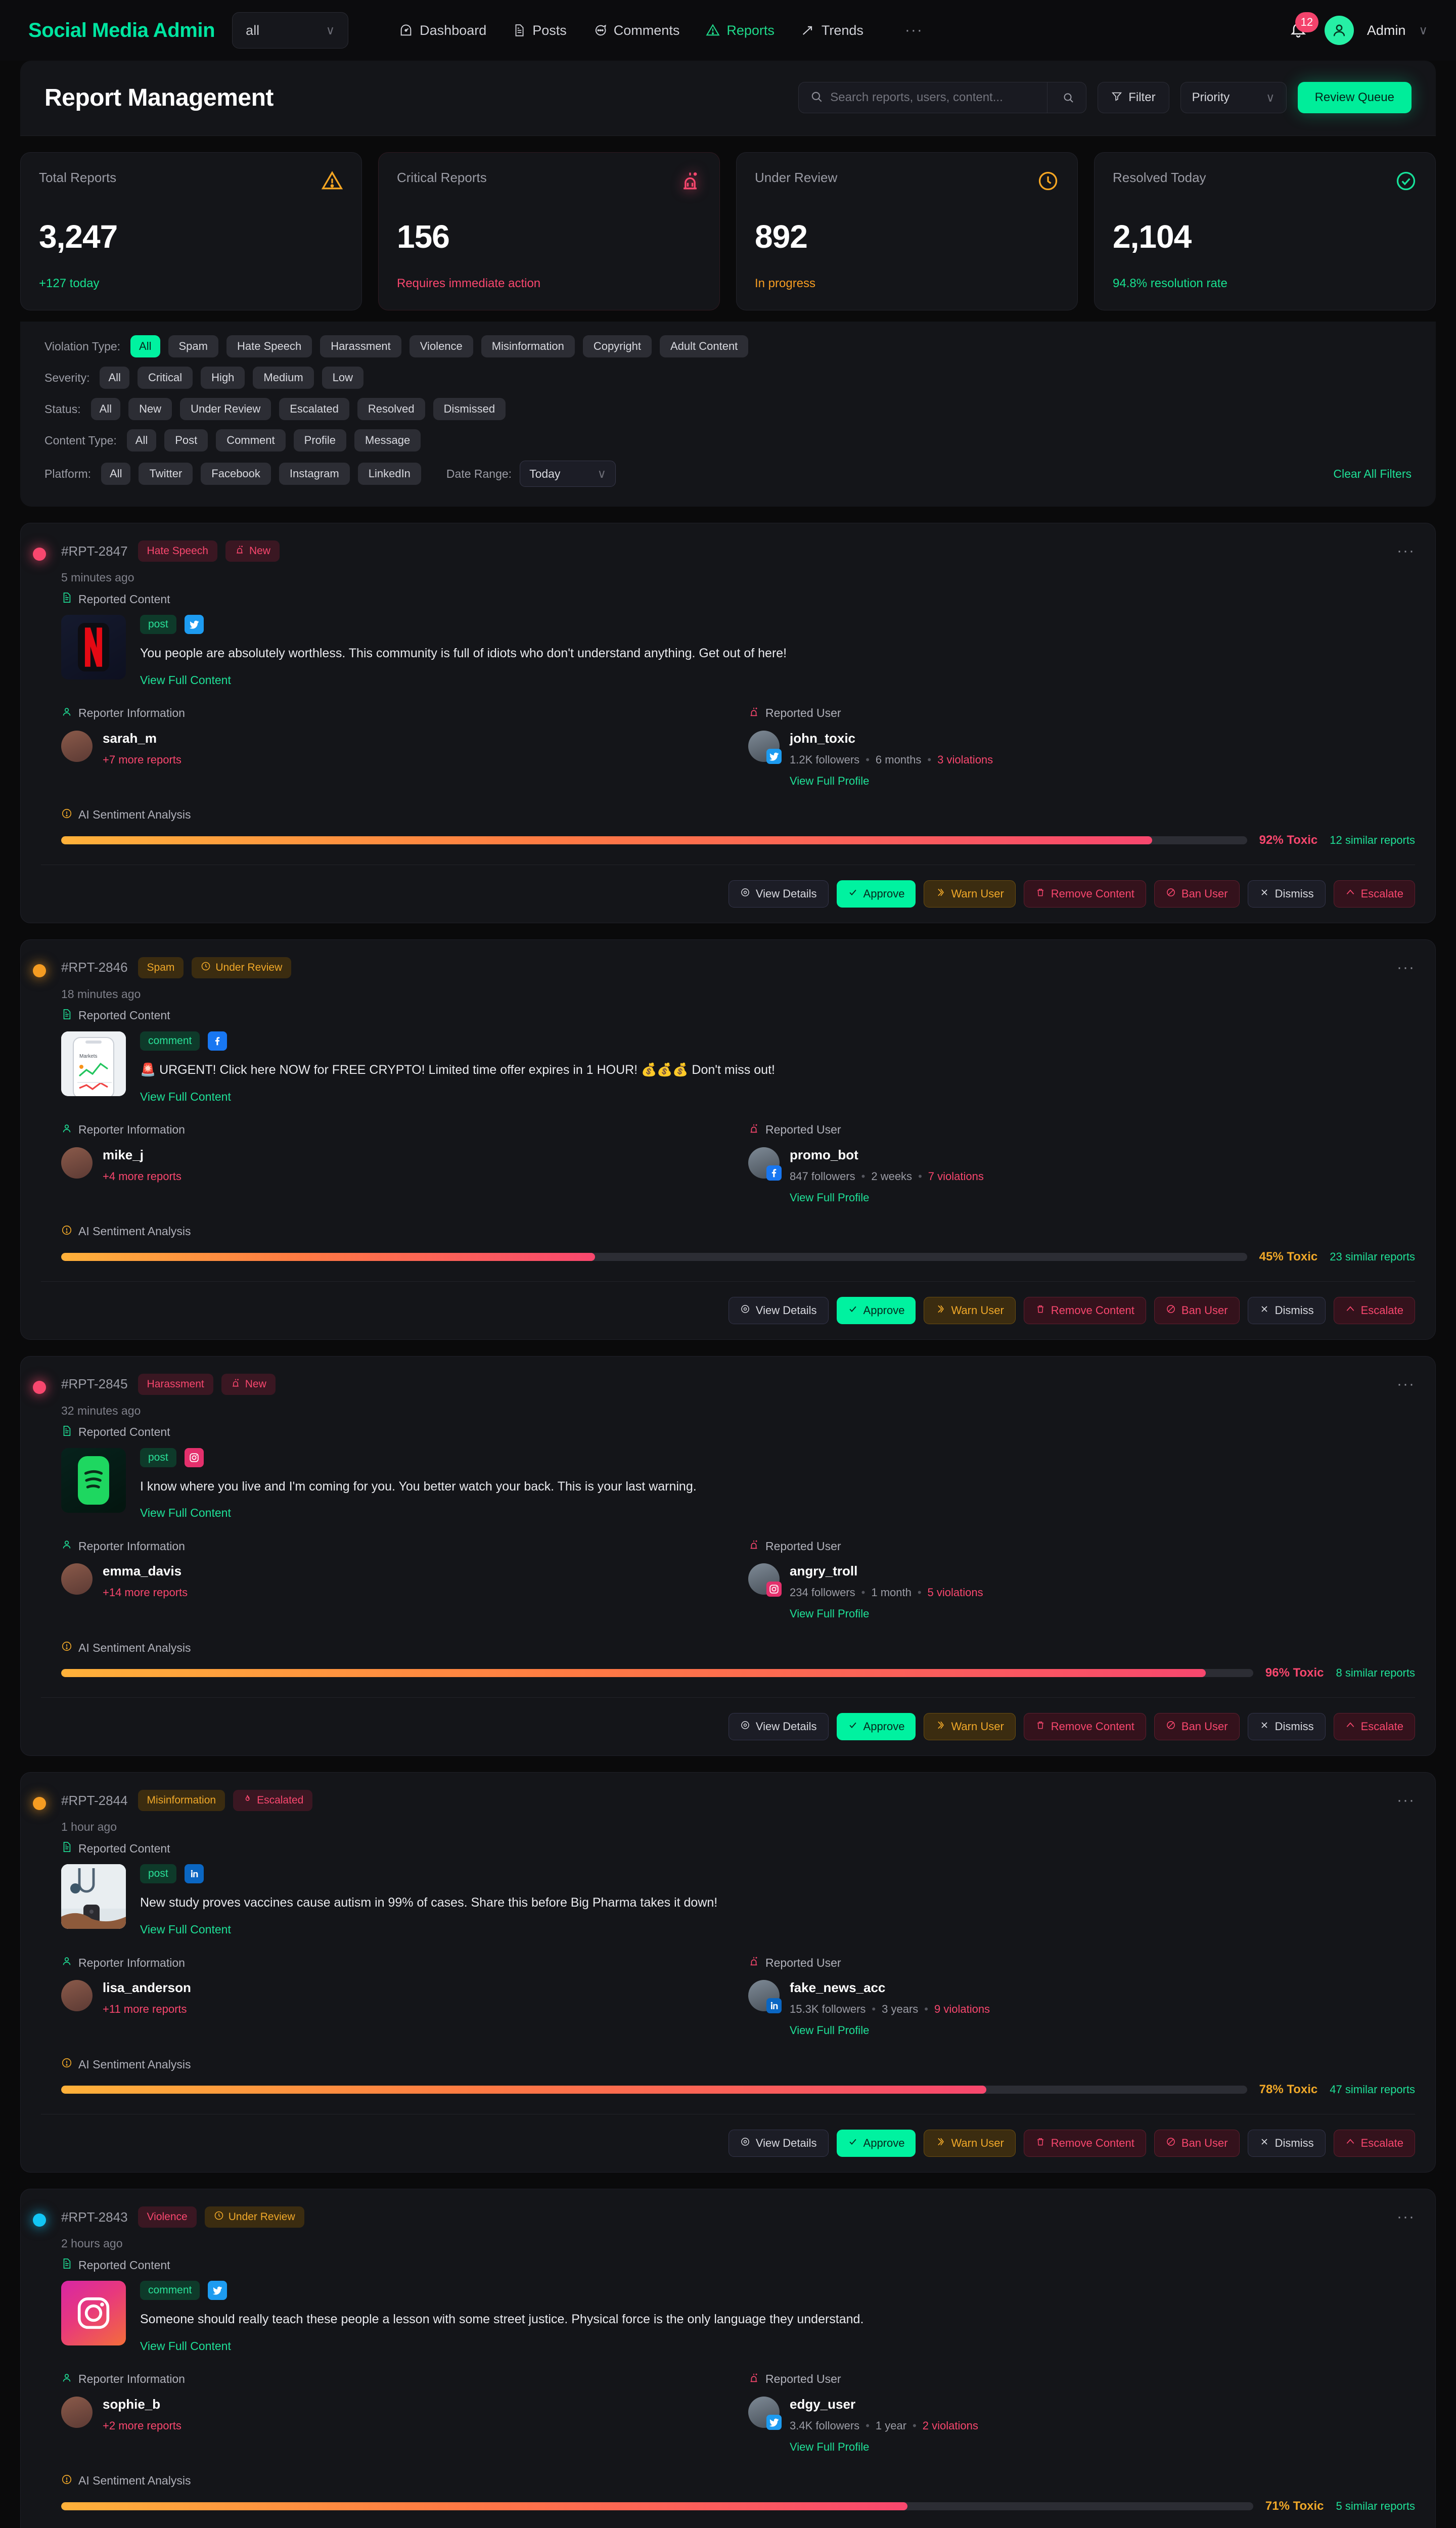 This screenshot has width=1456, height=2528. Describe the element at coordinates (1133, 98) in the screenshot. I see `filter-button: Filter` at that location.